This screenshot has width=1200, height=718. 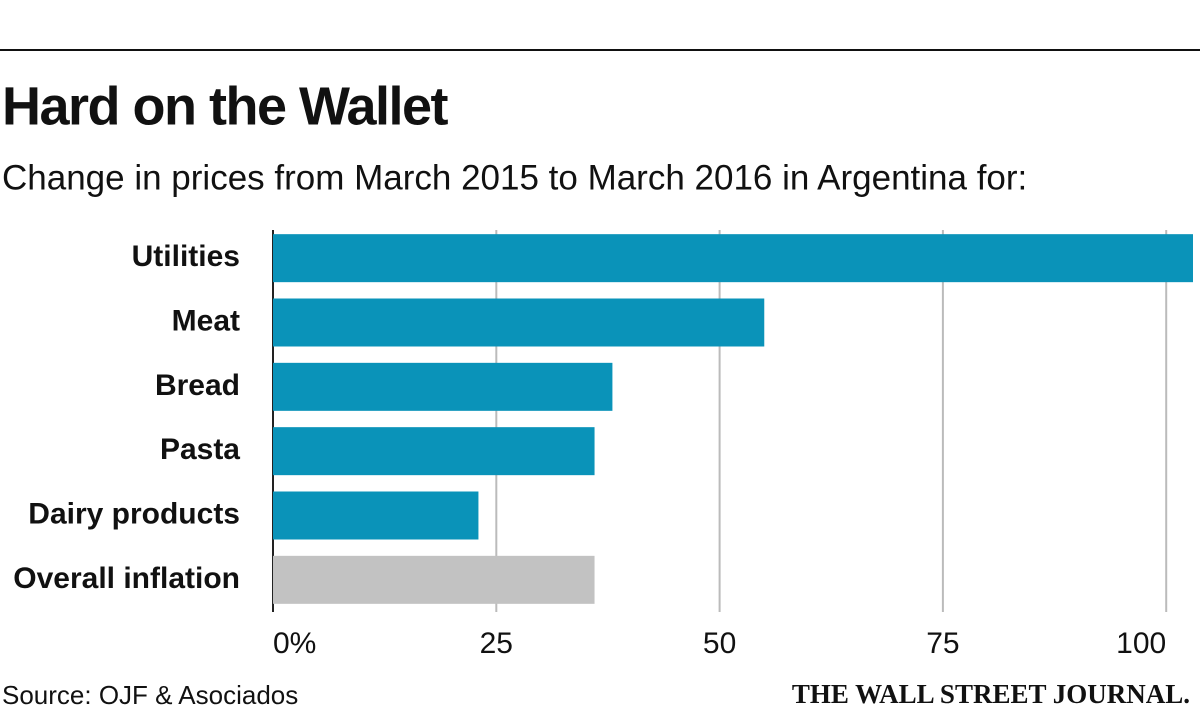 What do you see at coordinates (150, 695) in the screenshot?
I see `source: Source: OJF & Asociados` at bounding box center [150, 695].